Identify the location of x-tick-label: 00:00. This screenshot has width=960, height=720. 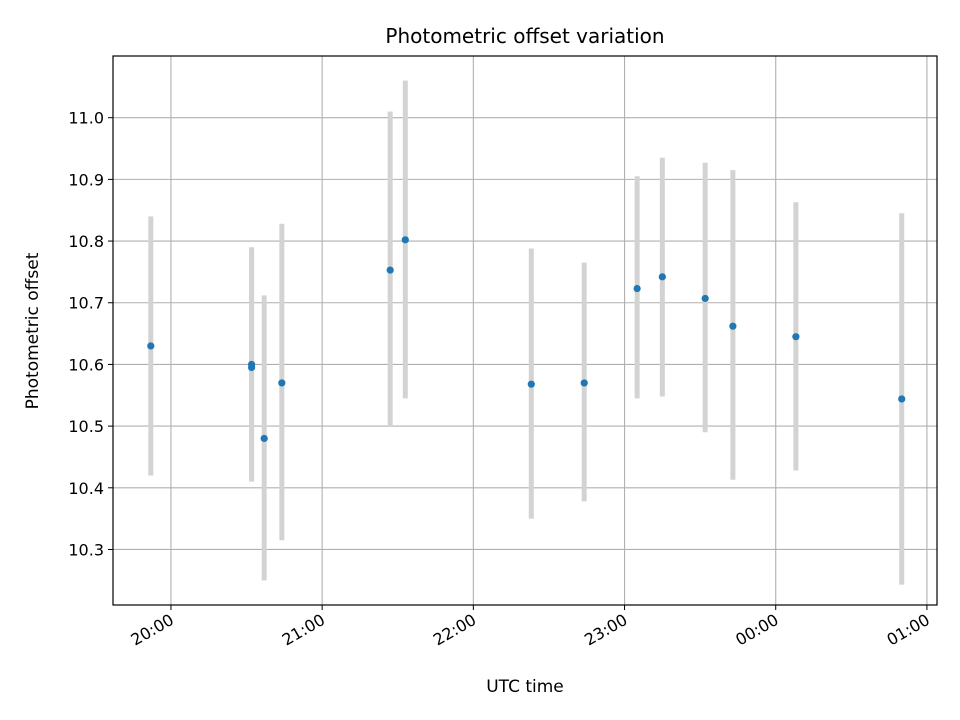
(756, 630).